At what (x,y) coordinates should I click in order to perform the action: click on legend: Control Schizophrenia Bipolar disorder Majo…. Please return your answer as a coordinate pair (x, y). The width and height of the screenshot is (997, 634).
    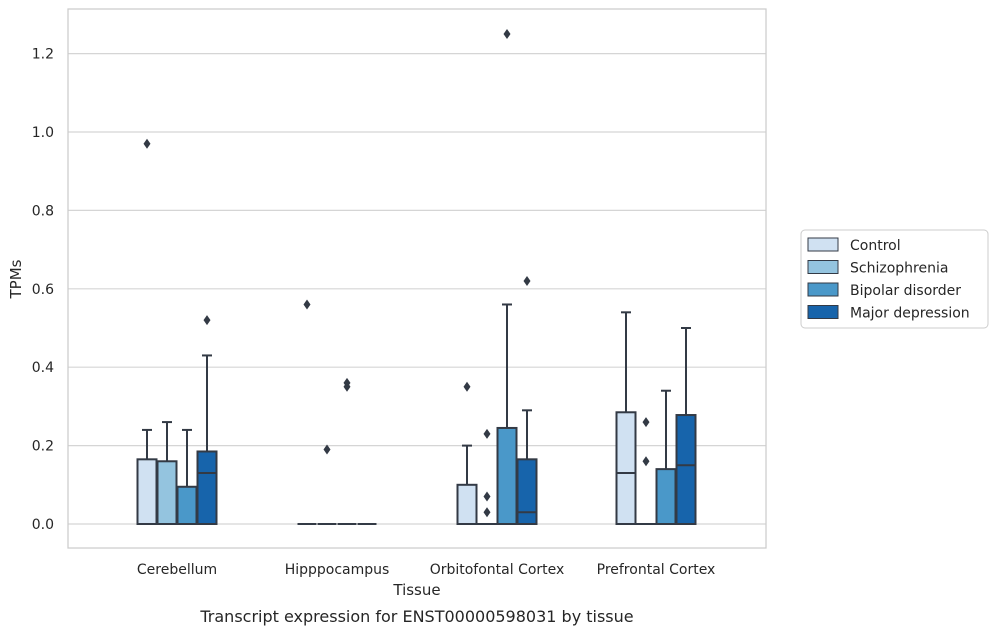
    Looking at the image, I should click on (894, 279).